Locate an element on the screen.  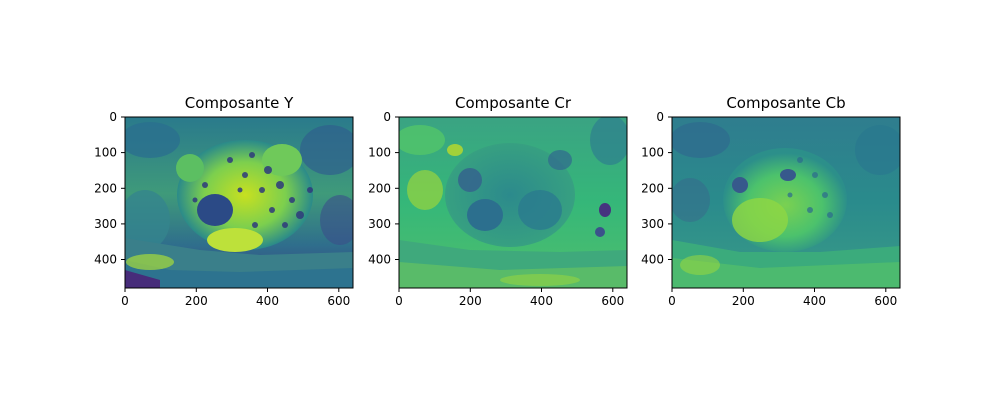
panel-title: Composante Cr is located at coordinates (513, 103).